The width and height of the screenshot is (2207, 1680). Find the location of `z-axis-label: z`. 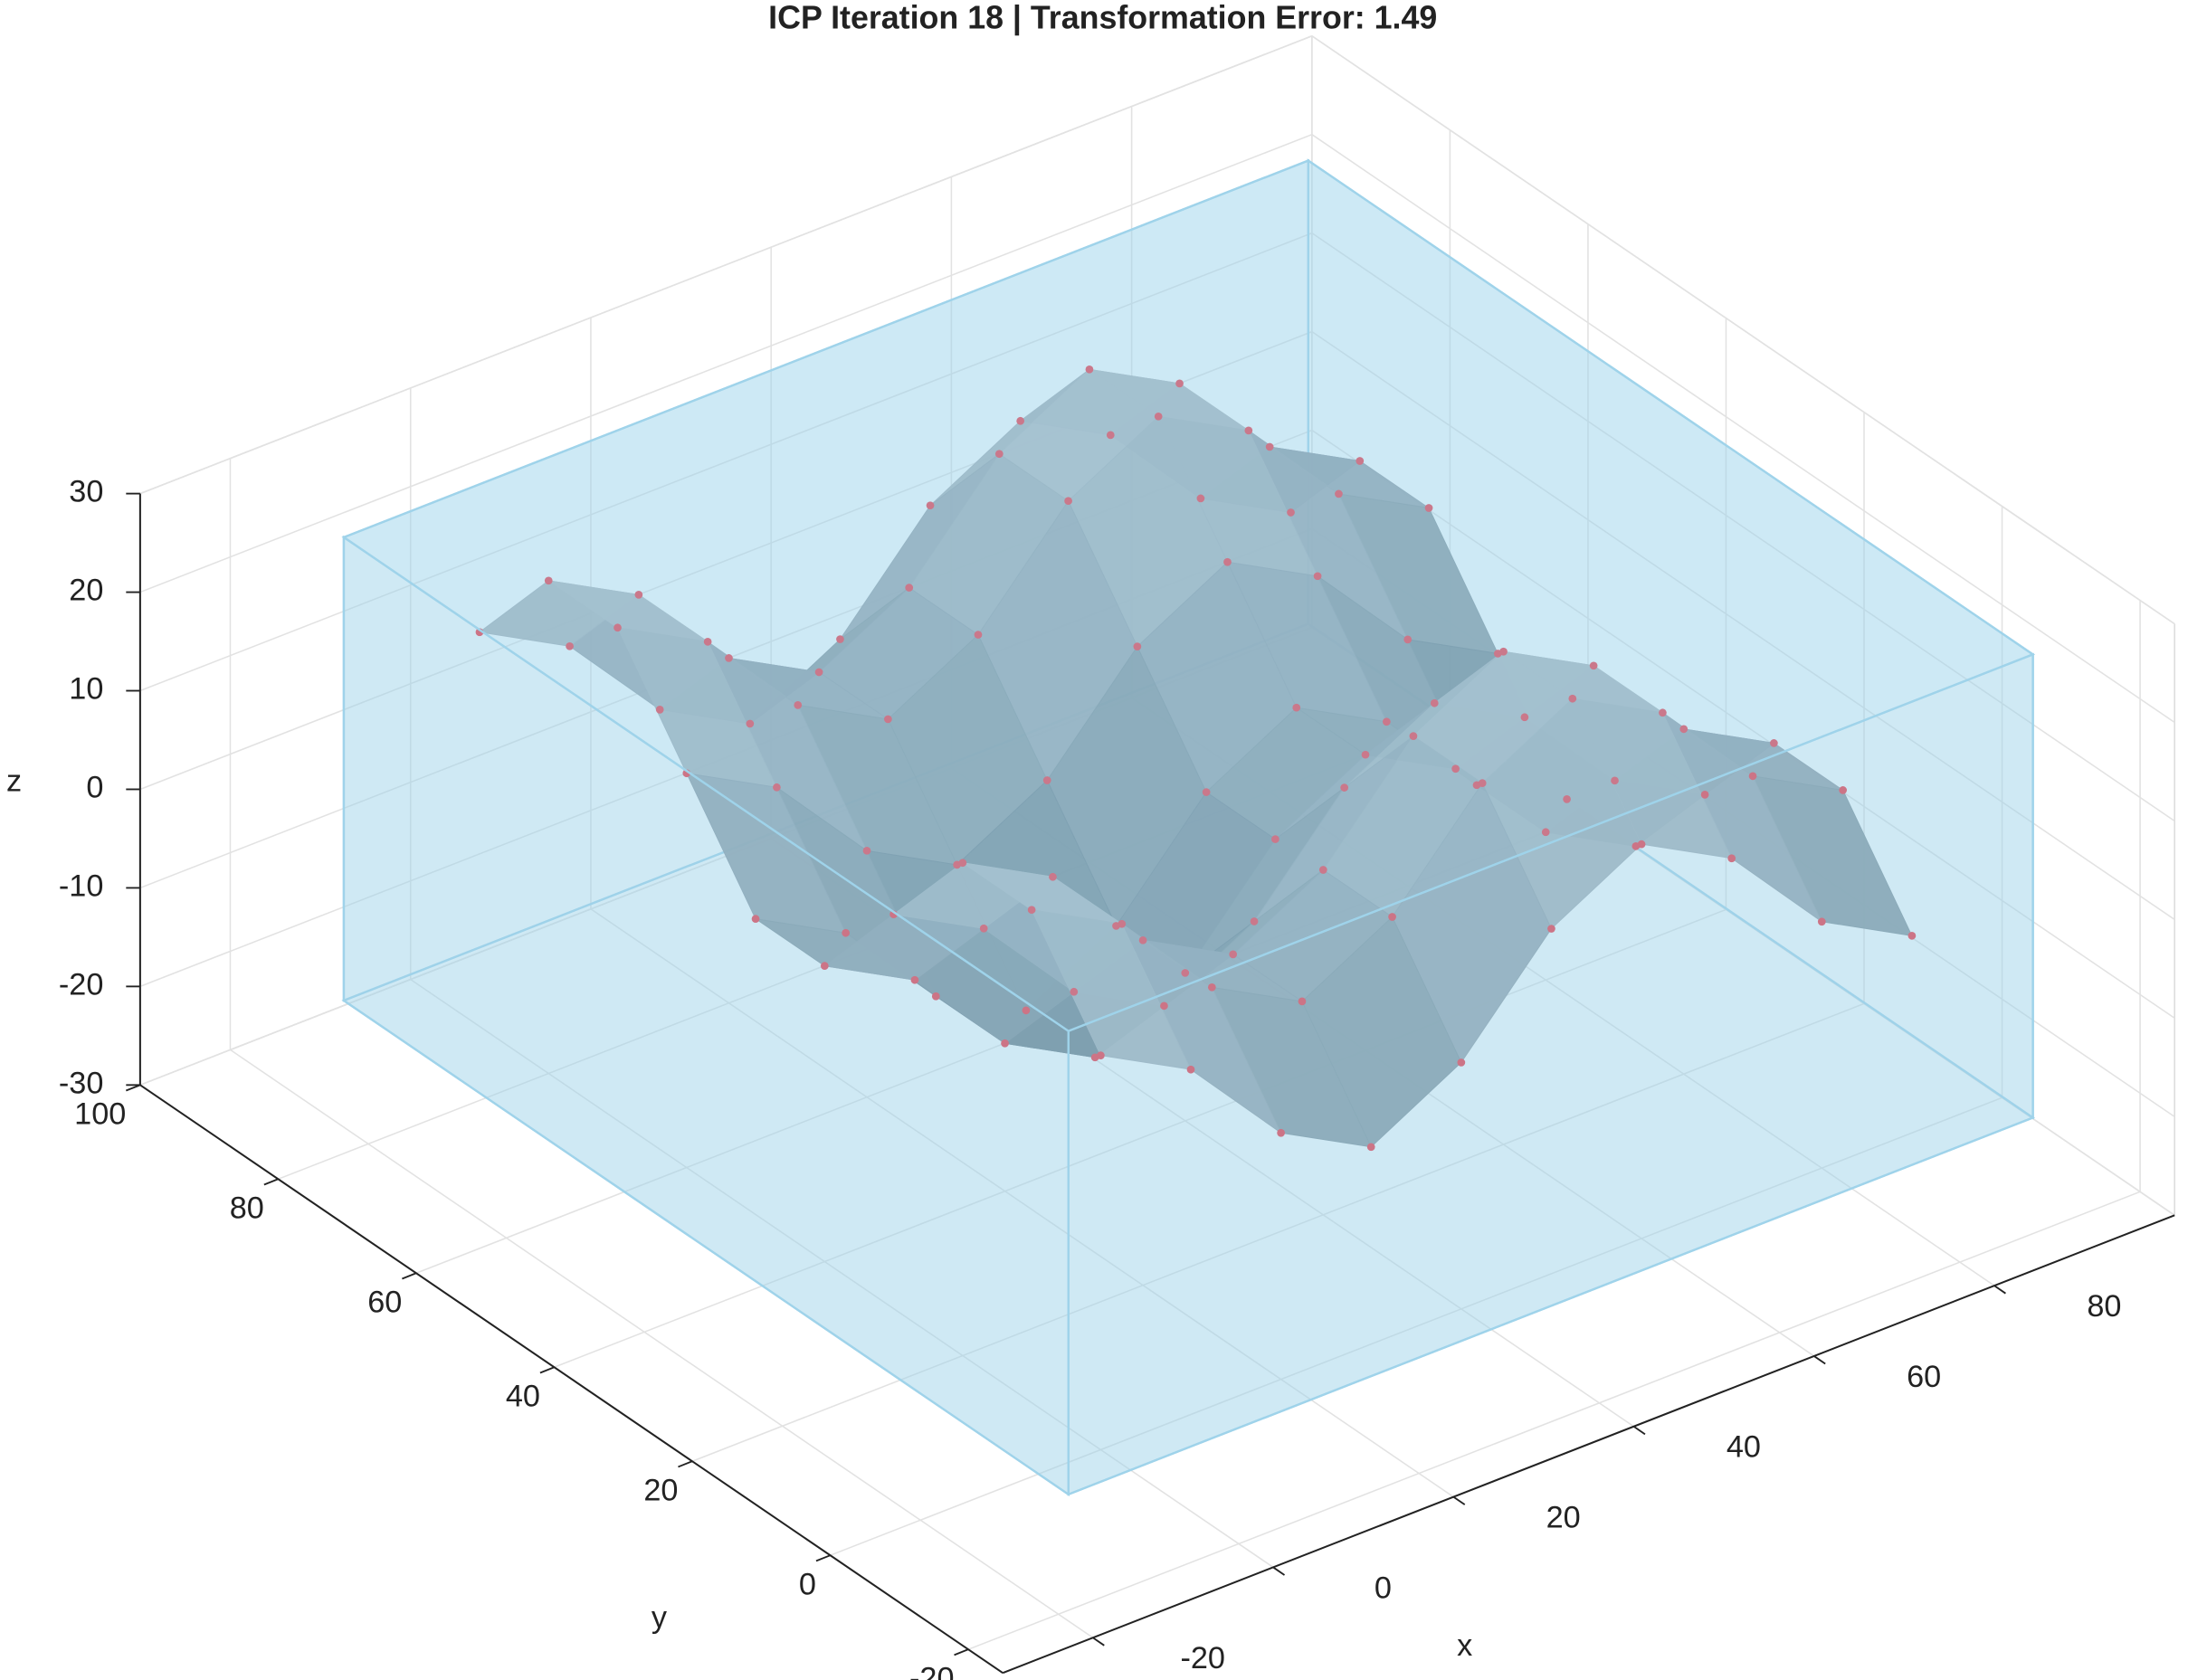

z-axis-label: z is located at coordinates (14, 782).